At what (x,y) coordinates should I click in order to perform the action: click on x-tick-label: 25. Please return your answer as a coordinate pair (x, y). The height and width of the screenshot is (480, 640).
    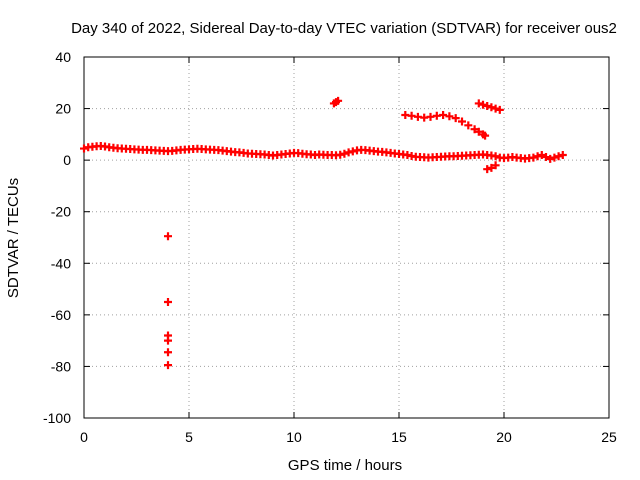
    Looking at the image, I should click on (609, 437).